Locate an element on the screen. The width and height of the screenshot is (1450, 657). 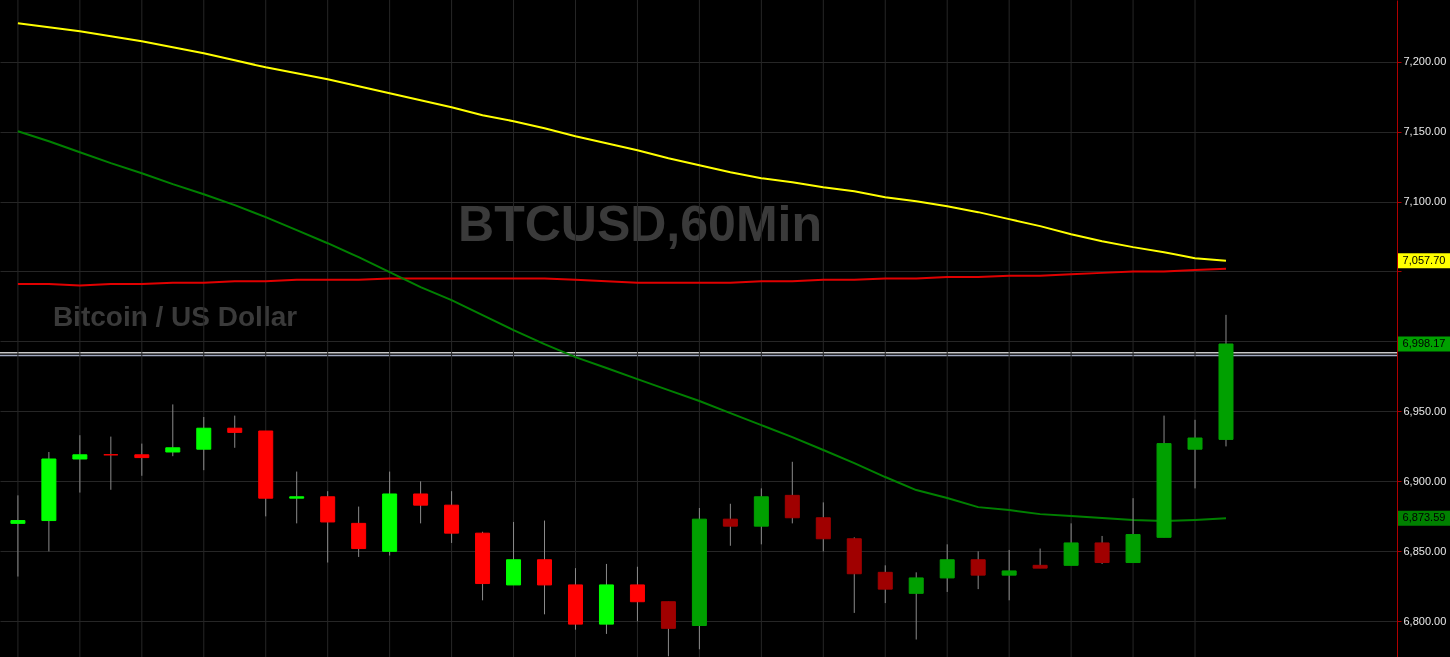
text: 7,057.70 is located at coordinates (1424, 259).